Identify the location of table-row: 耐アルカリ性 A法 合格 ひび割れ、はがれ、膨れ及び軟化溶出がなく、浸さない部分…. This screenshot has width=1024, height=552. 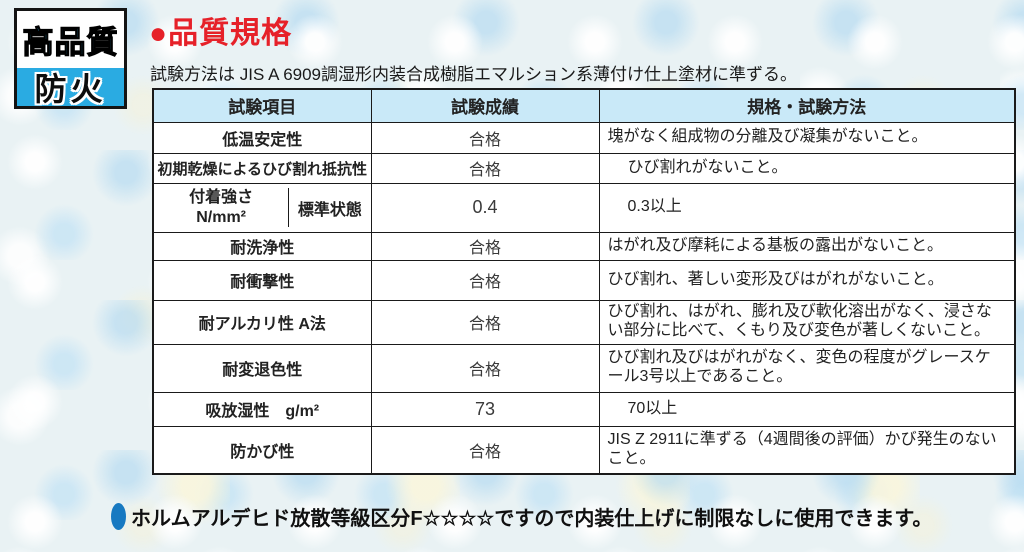
(584, 322).